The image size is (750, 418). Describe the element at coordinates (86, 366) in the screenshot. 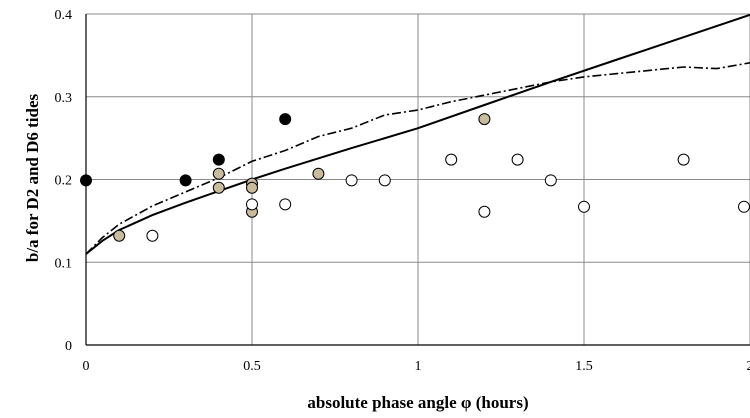

I see `x-tick-label: 0` at that location.